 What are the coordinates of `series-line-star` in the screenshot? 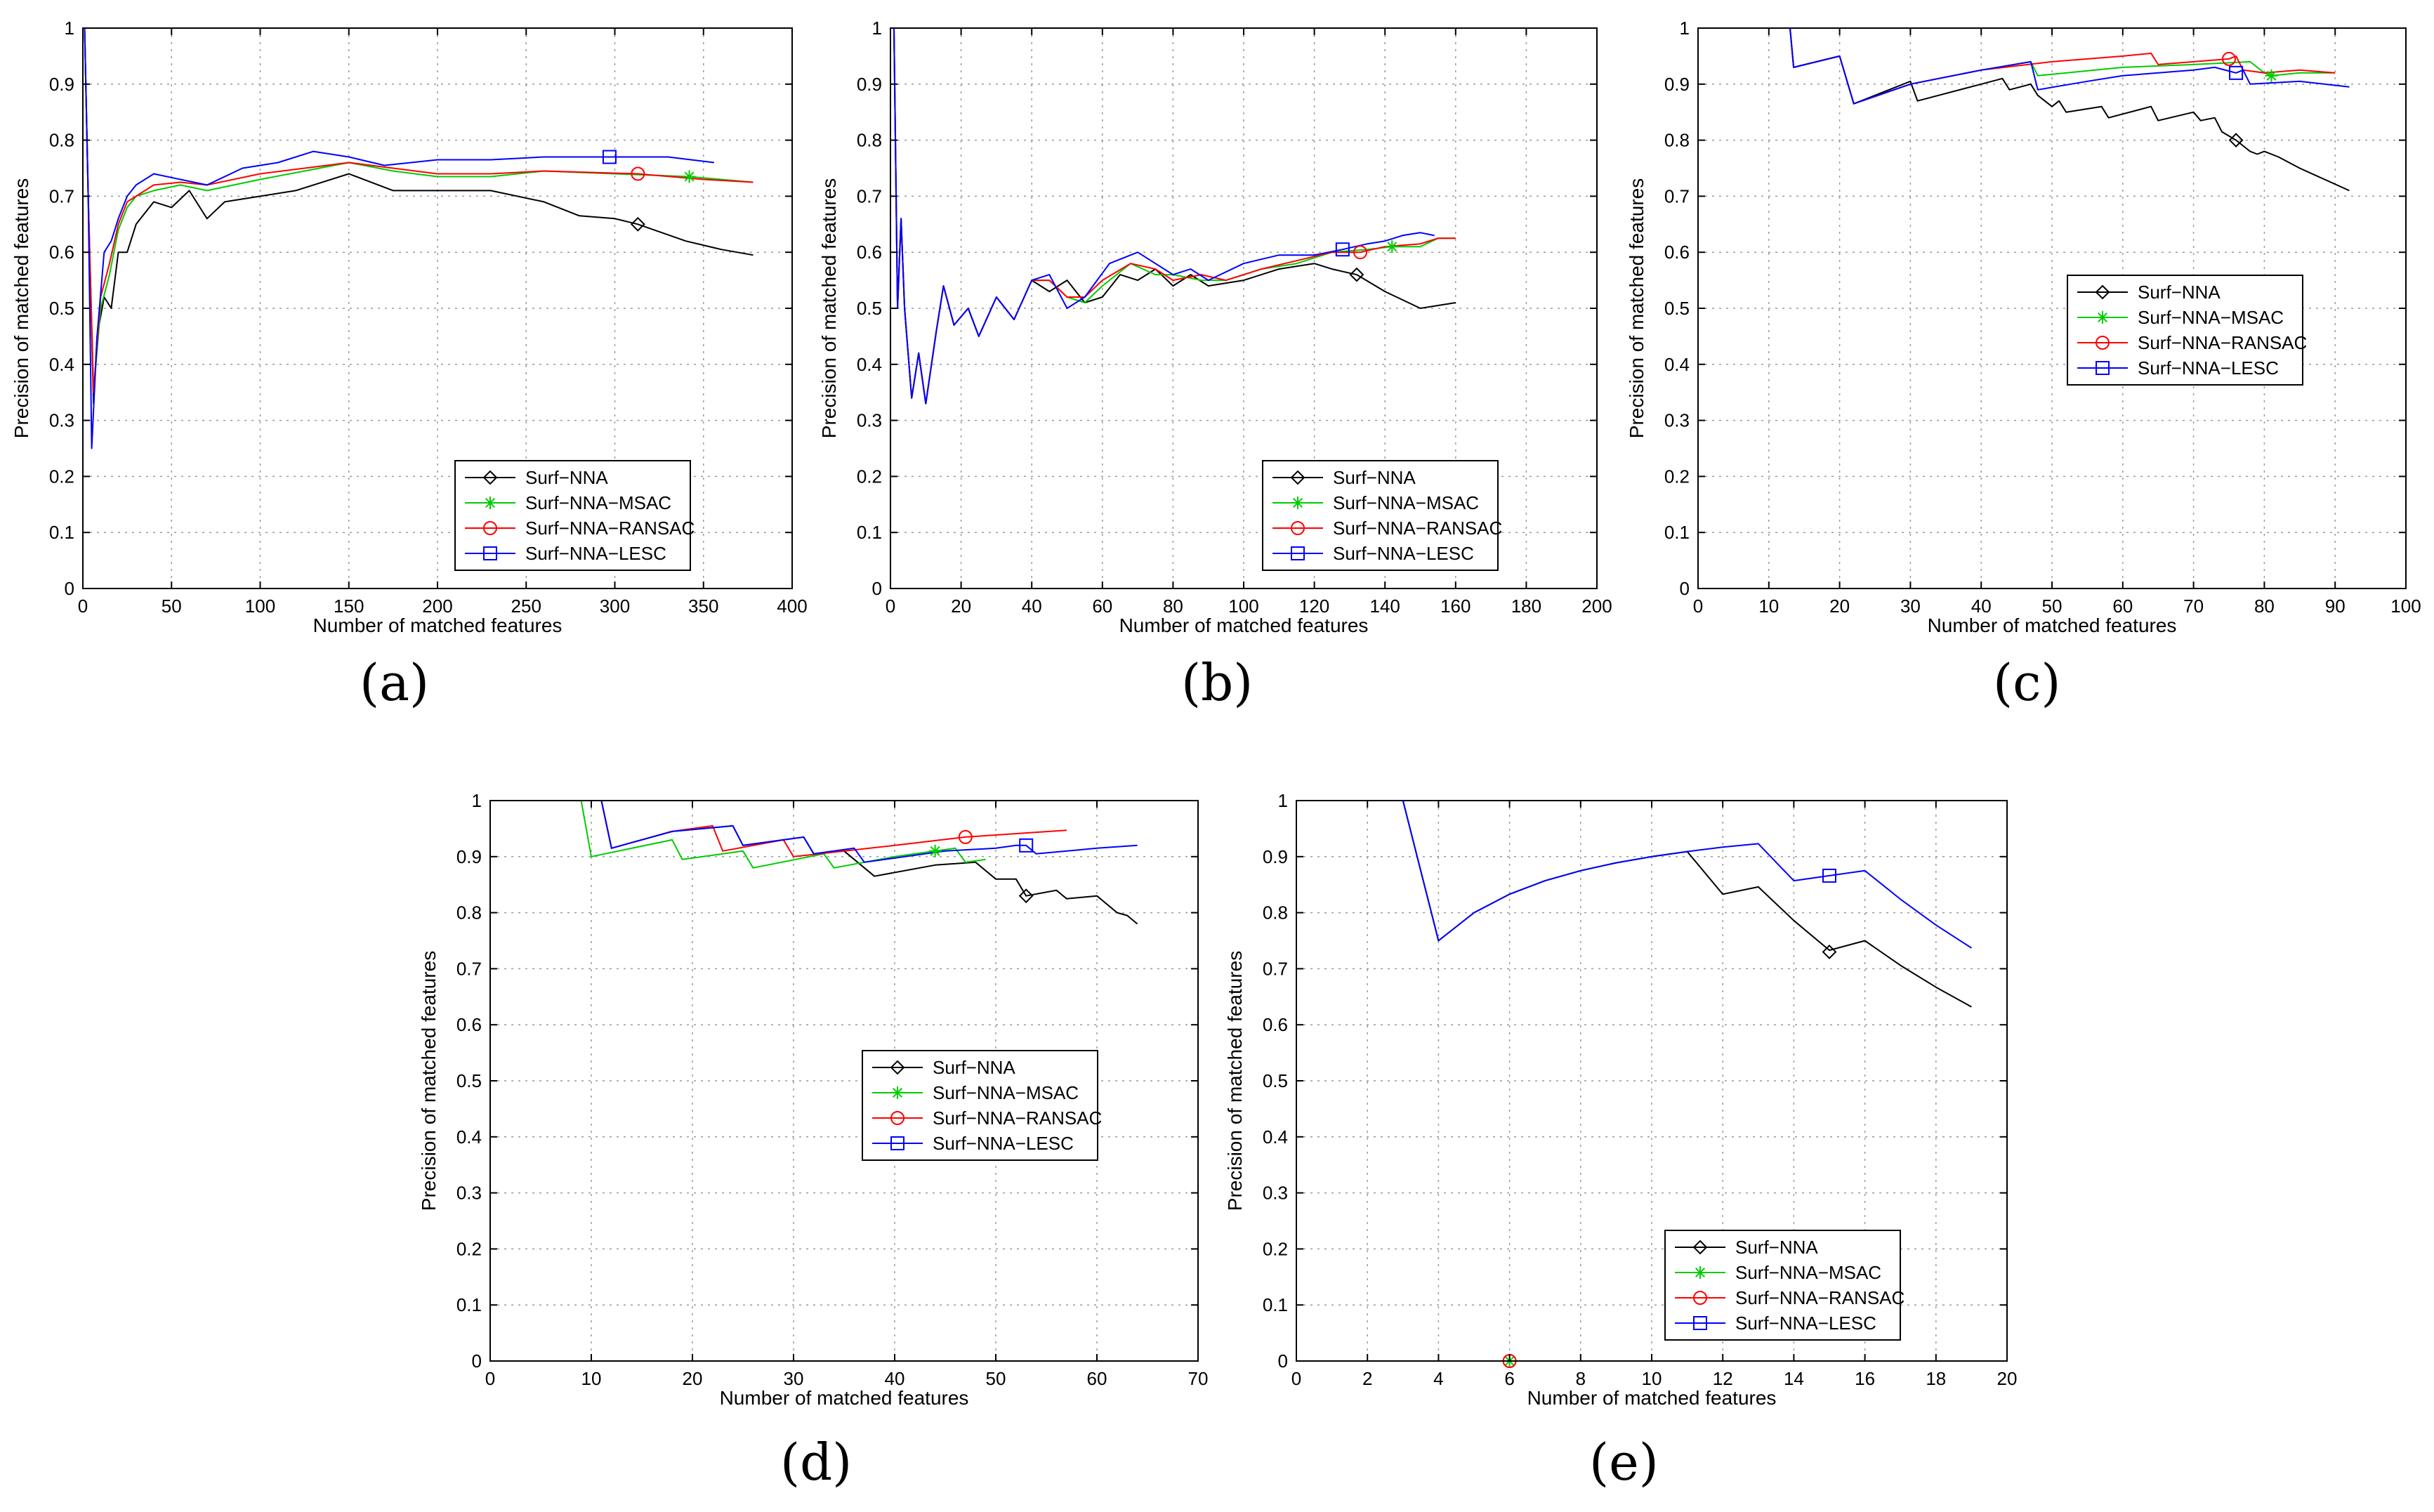 It's located at (743, 834).